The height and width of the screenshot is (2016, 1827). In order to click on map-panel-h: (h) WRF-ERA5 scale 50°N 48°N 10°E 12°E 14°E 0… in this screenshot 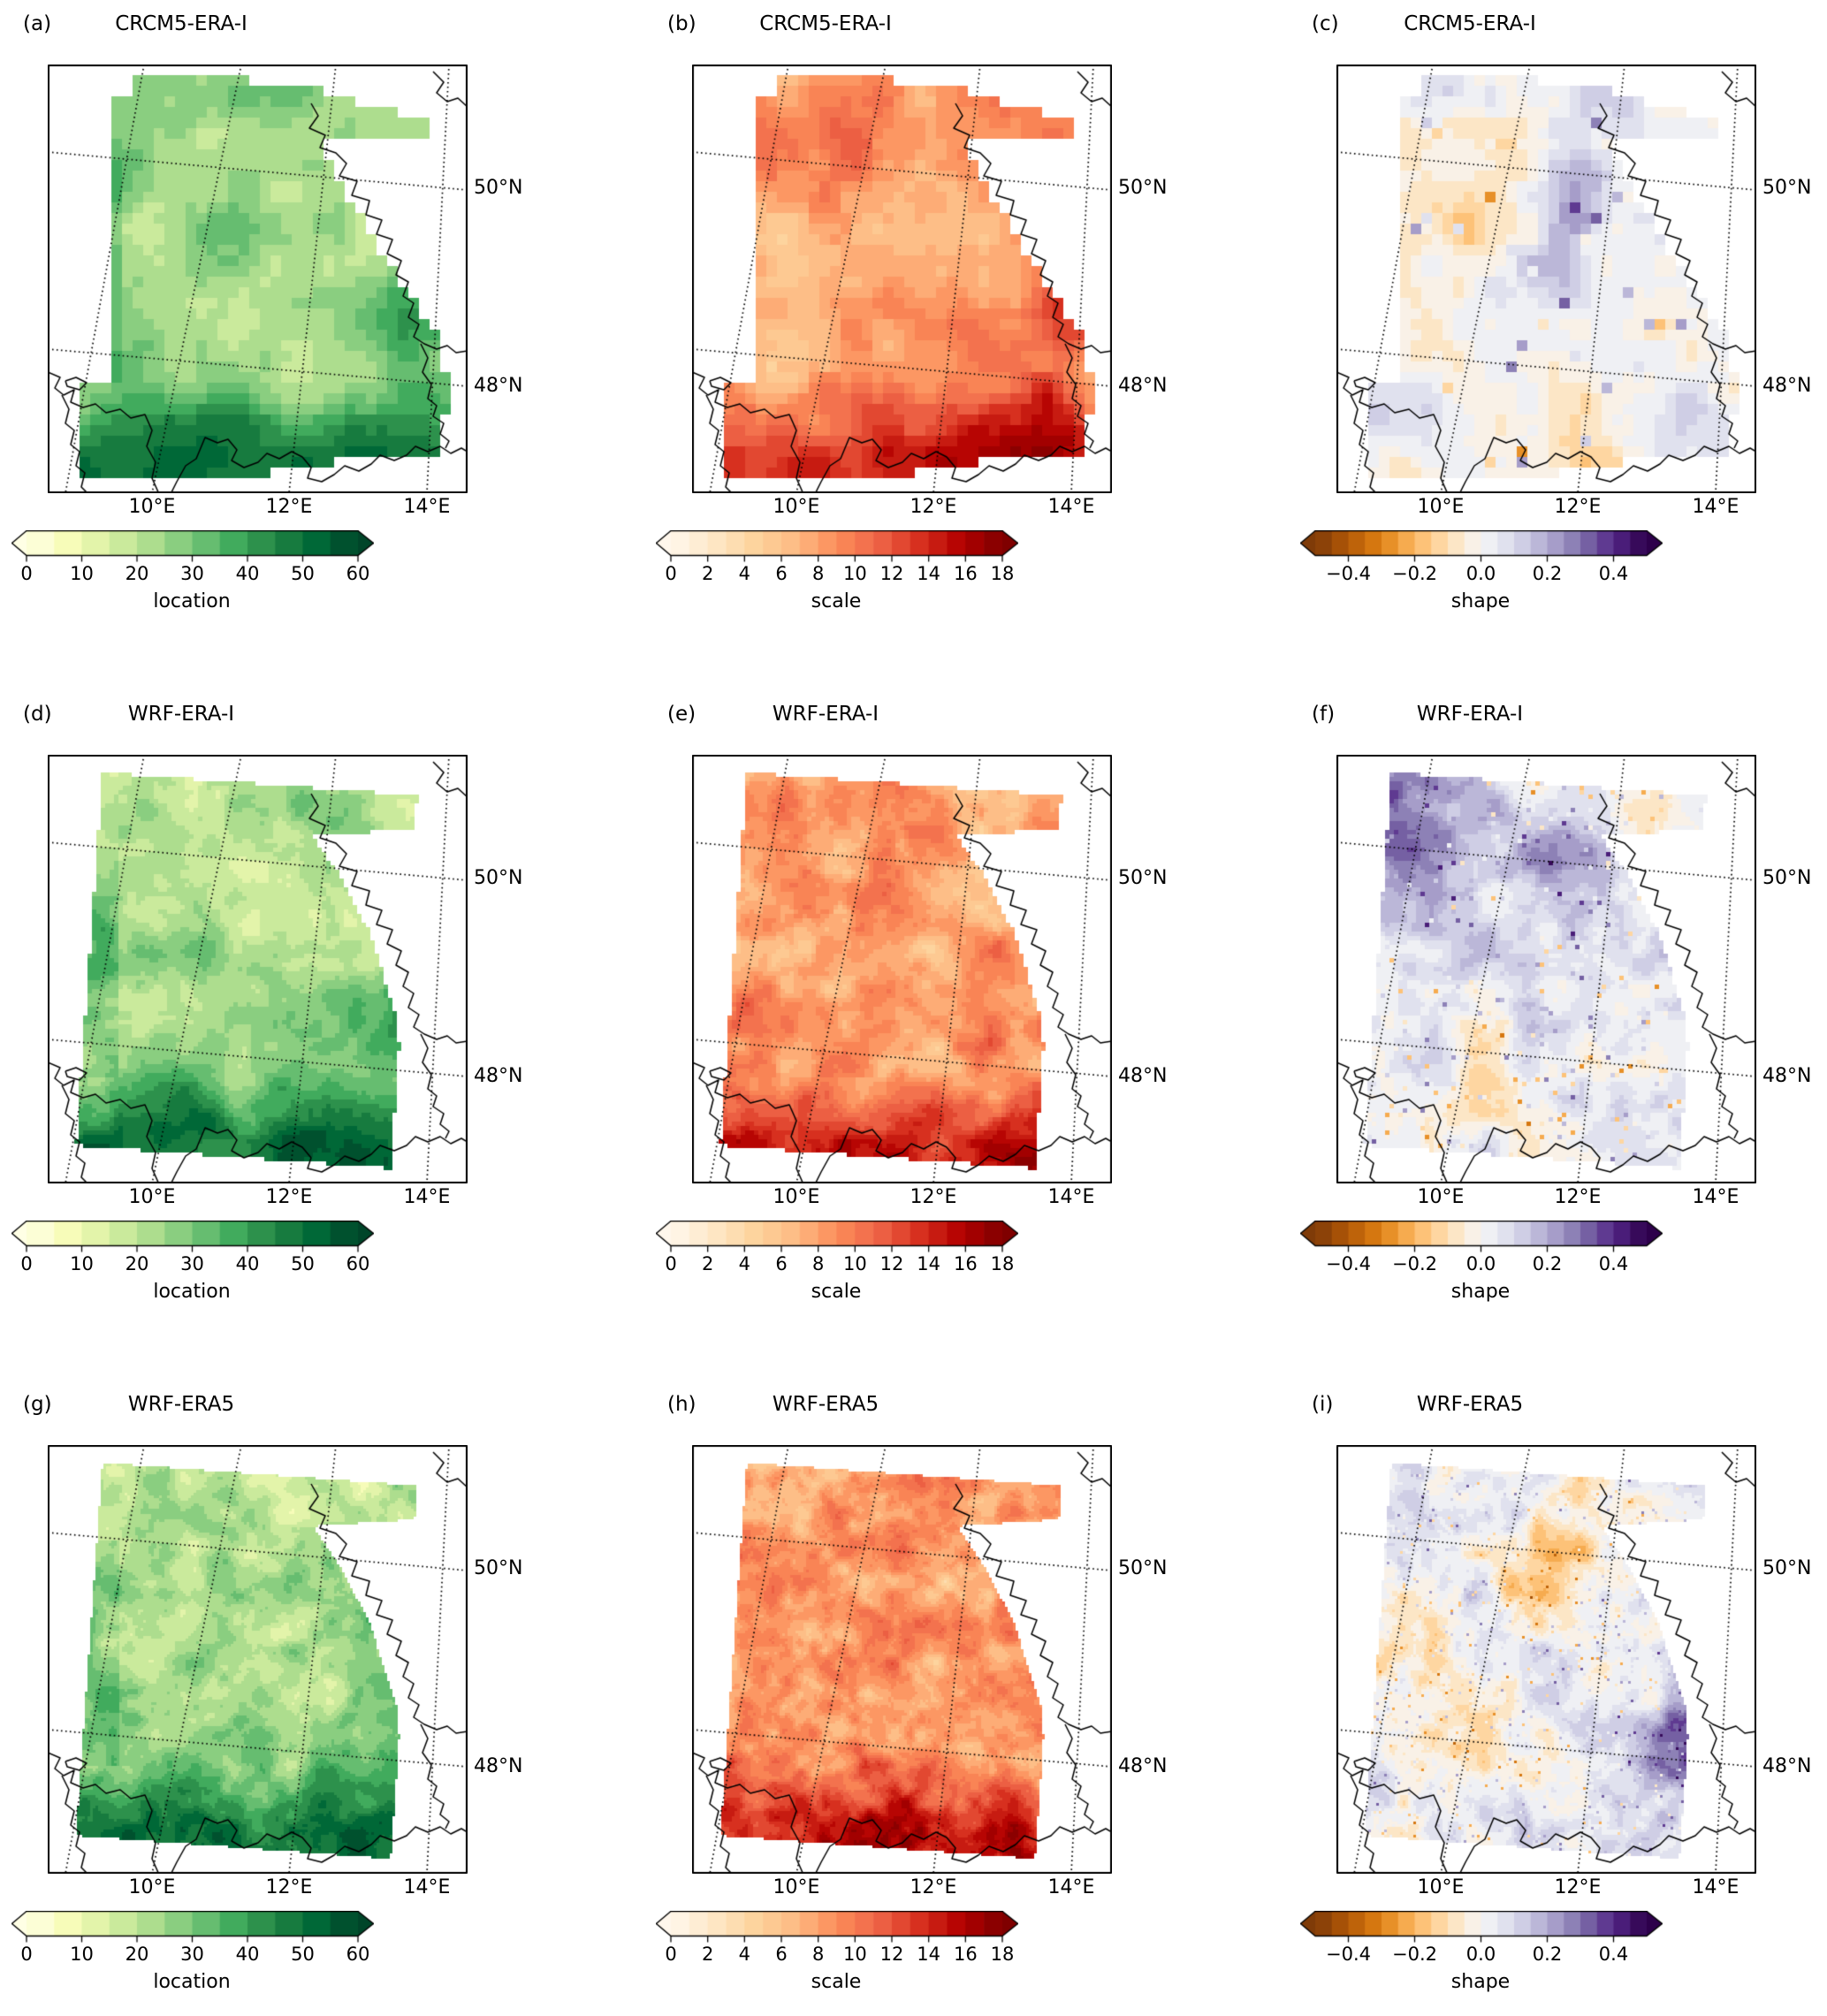, I will do `click(948, 1699)`.